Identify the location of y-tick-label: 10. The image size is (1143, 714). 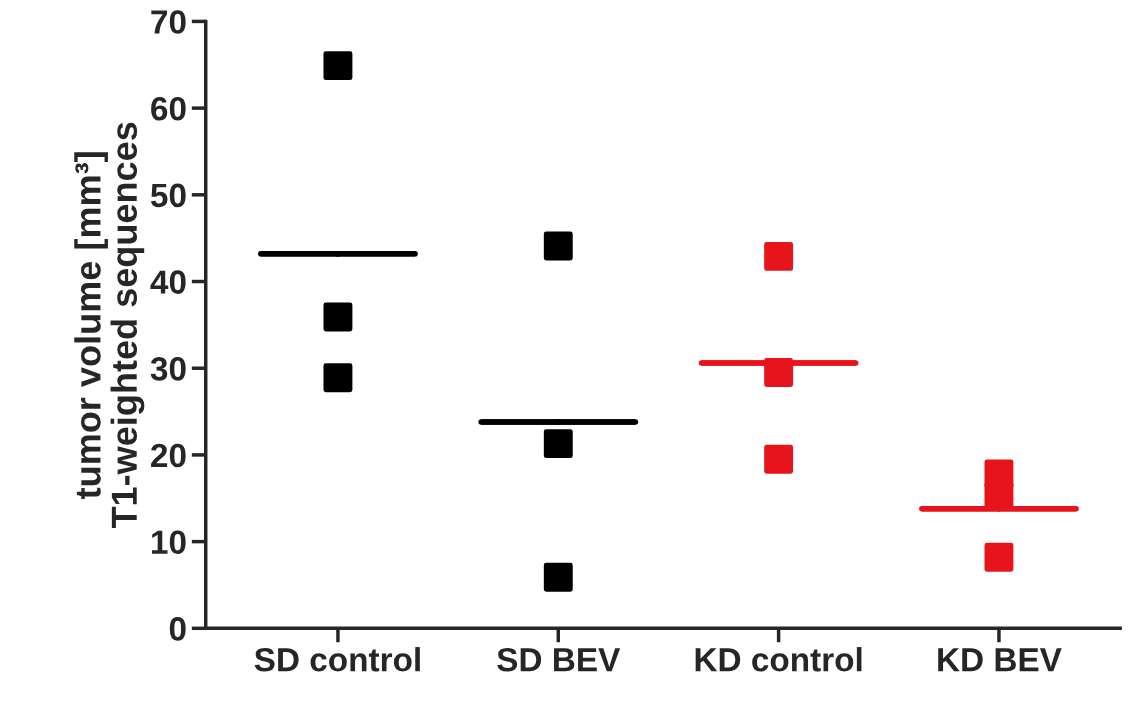
(169, 542).